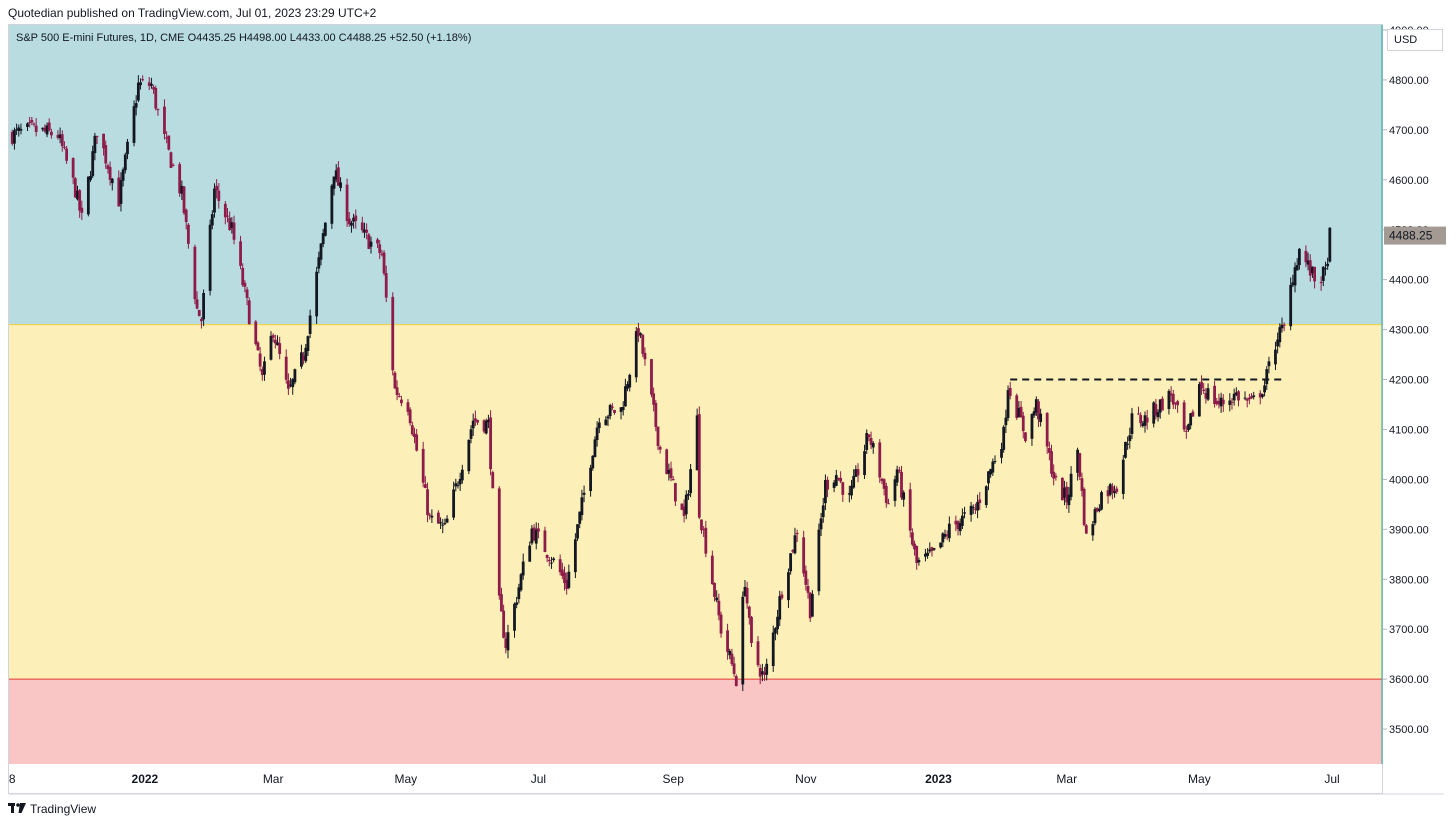  Describe the element at coordinates (1409, 680) in the screenshot. I see `price-tick-label: 3600.00` at that location.